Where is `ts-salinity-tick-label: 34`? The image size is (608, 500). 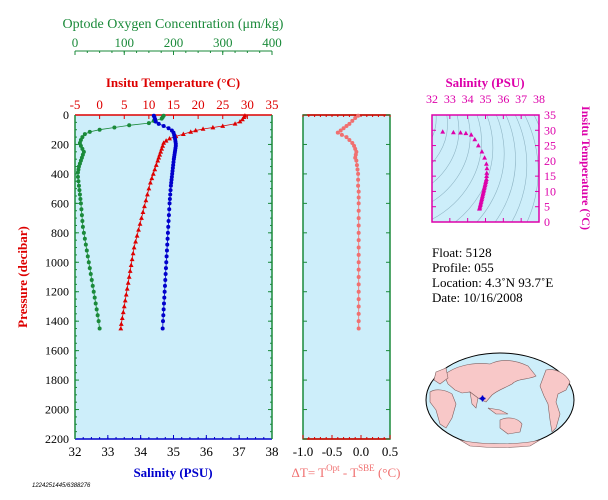 ts-salinity-tick-label: 34 is located at coordinates (468, 99).